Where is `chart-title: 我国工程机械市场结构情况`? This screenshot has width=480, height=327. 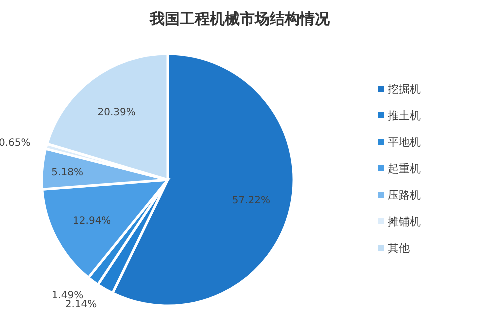
chart-title: 我国工程机械市场结构情况 is located at coordinates (240, 19).